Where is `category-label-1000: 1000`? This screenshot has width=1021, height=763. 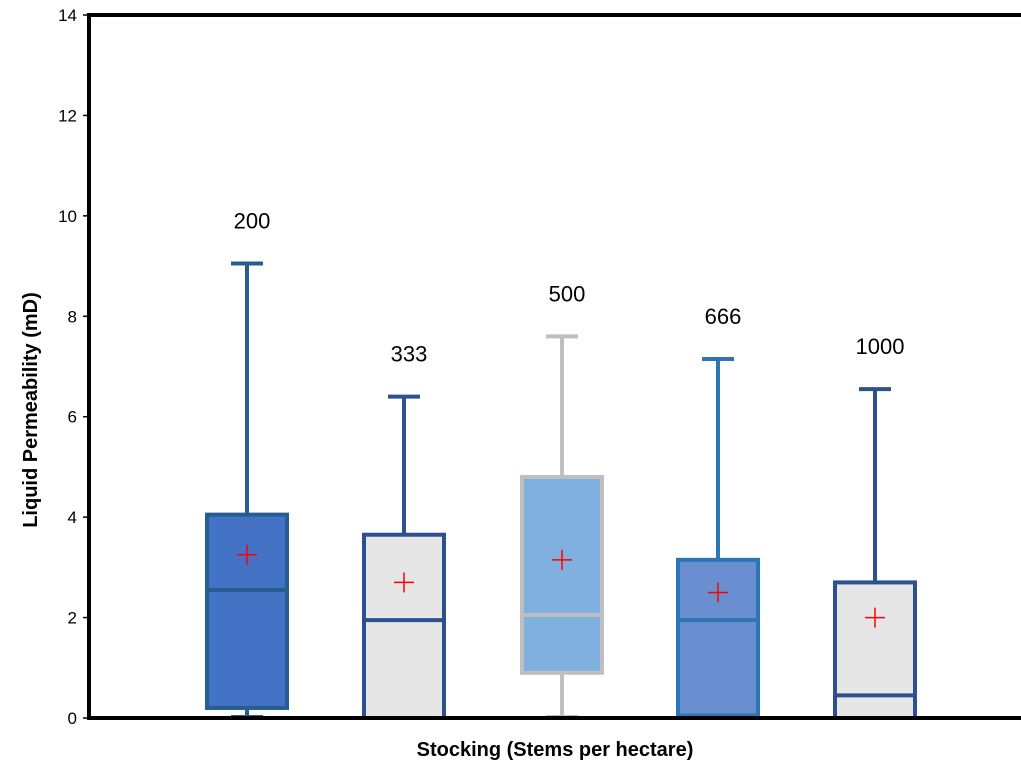
category-label-1000: 1000 is located at coordinates (880, 346).